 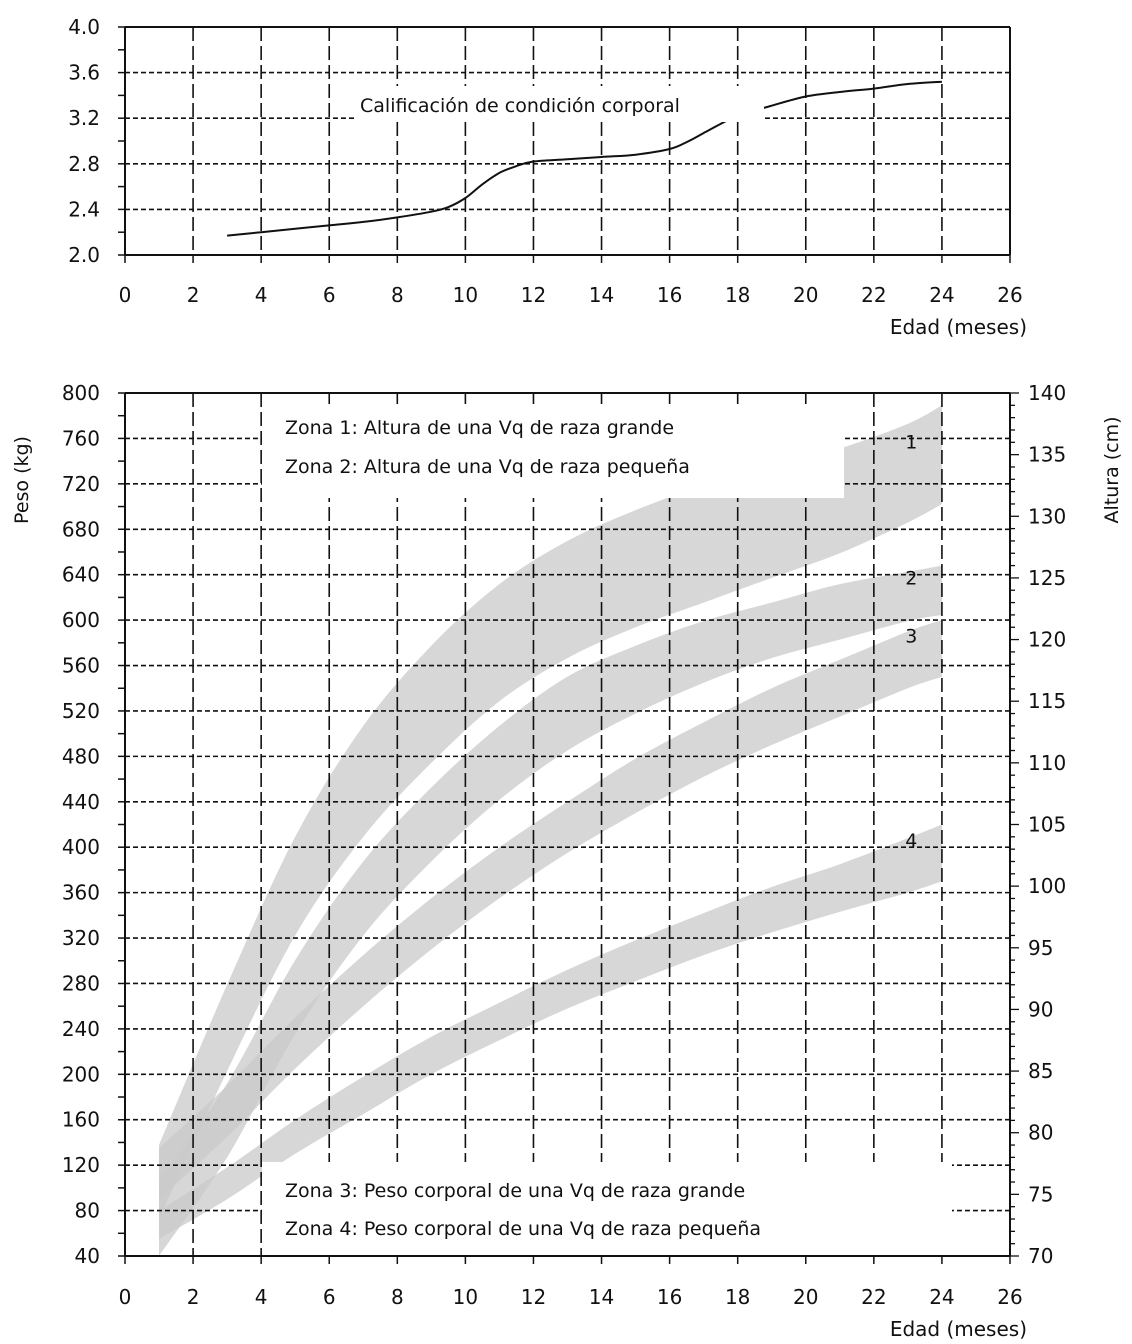 What do you see at coordinates (1047, 886) in the screenshot?
I see `height-tick-label: 100` at bounding box center [1047, 886].